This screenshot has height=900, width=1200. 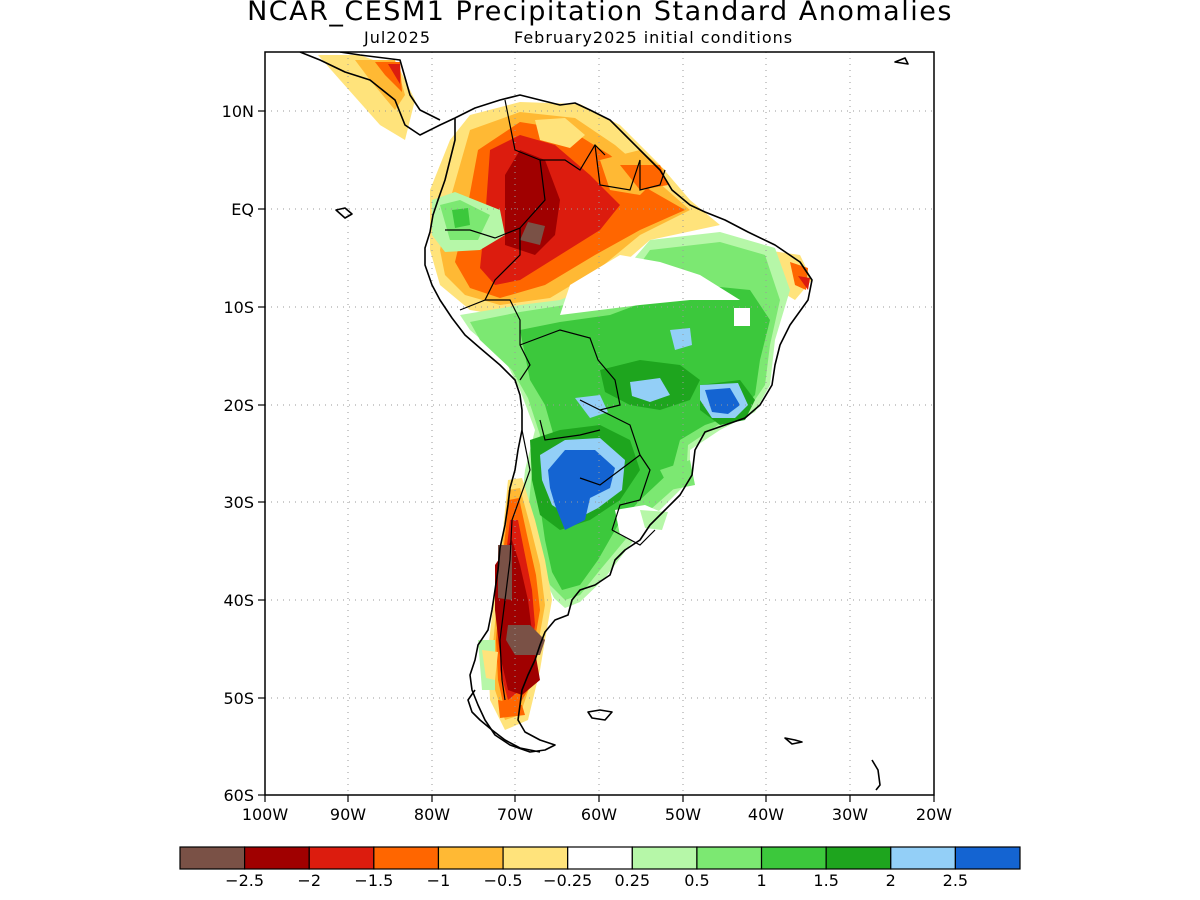 What do you see at coordinates (850, 814) in the screenshot?
I see `lon-label: 30W` at bounding box center [850, 814].